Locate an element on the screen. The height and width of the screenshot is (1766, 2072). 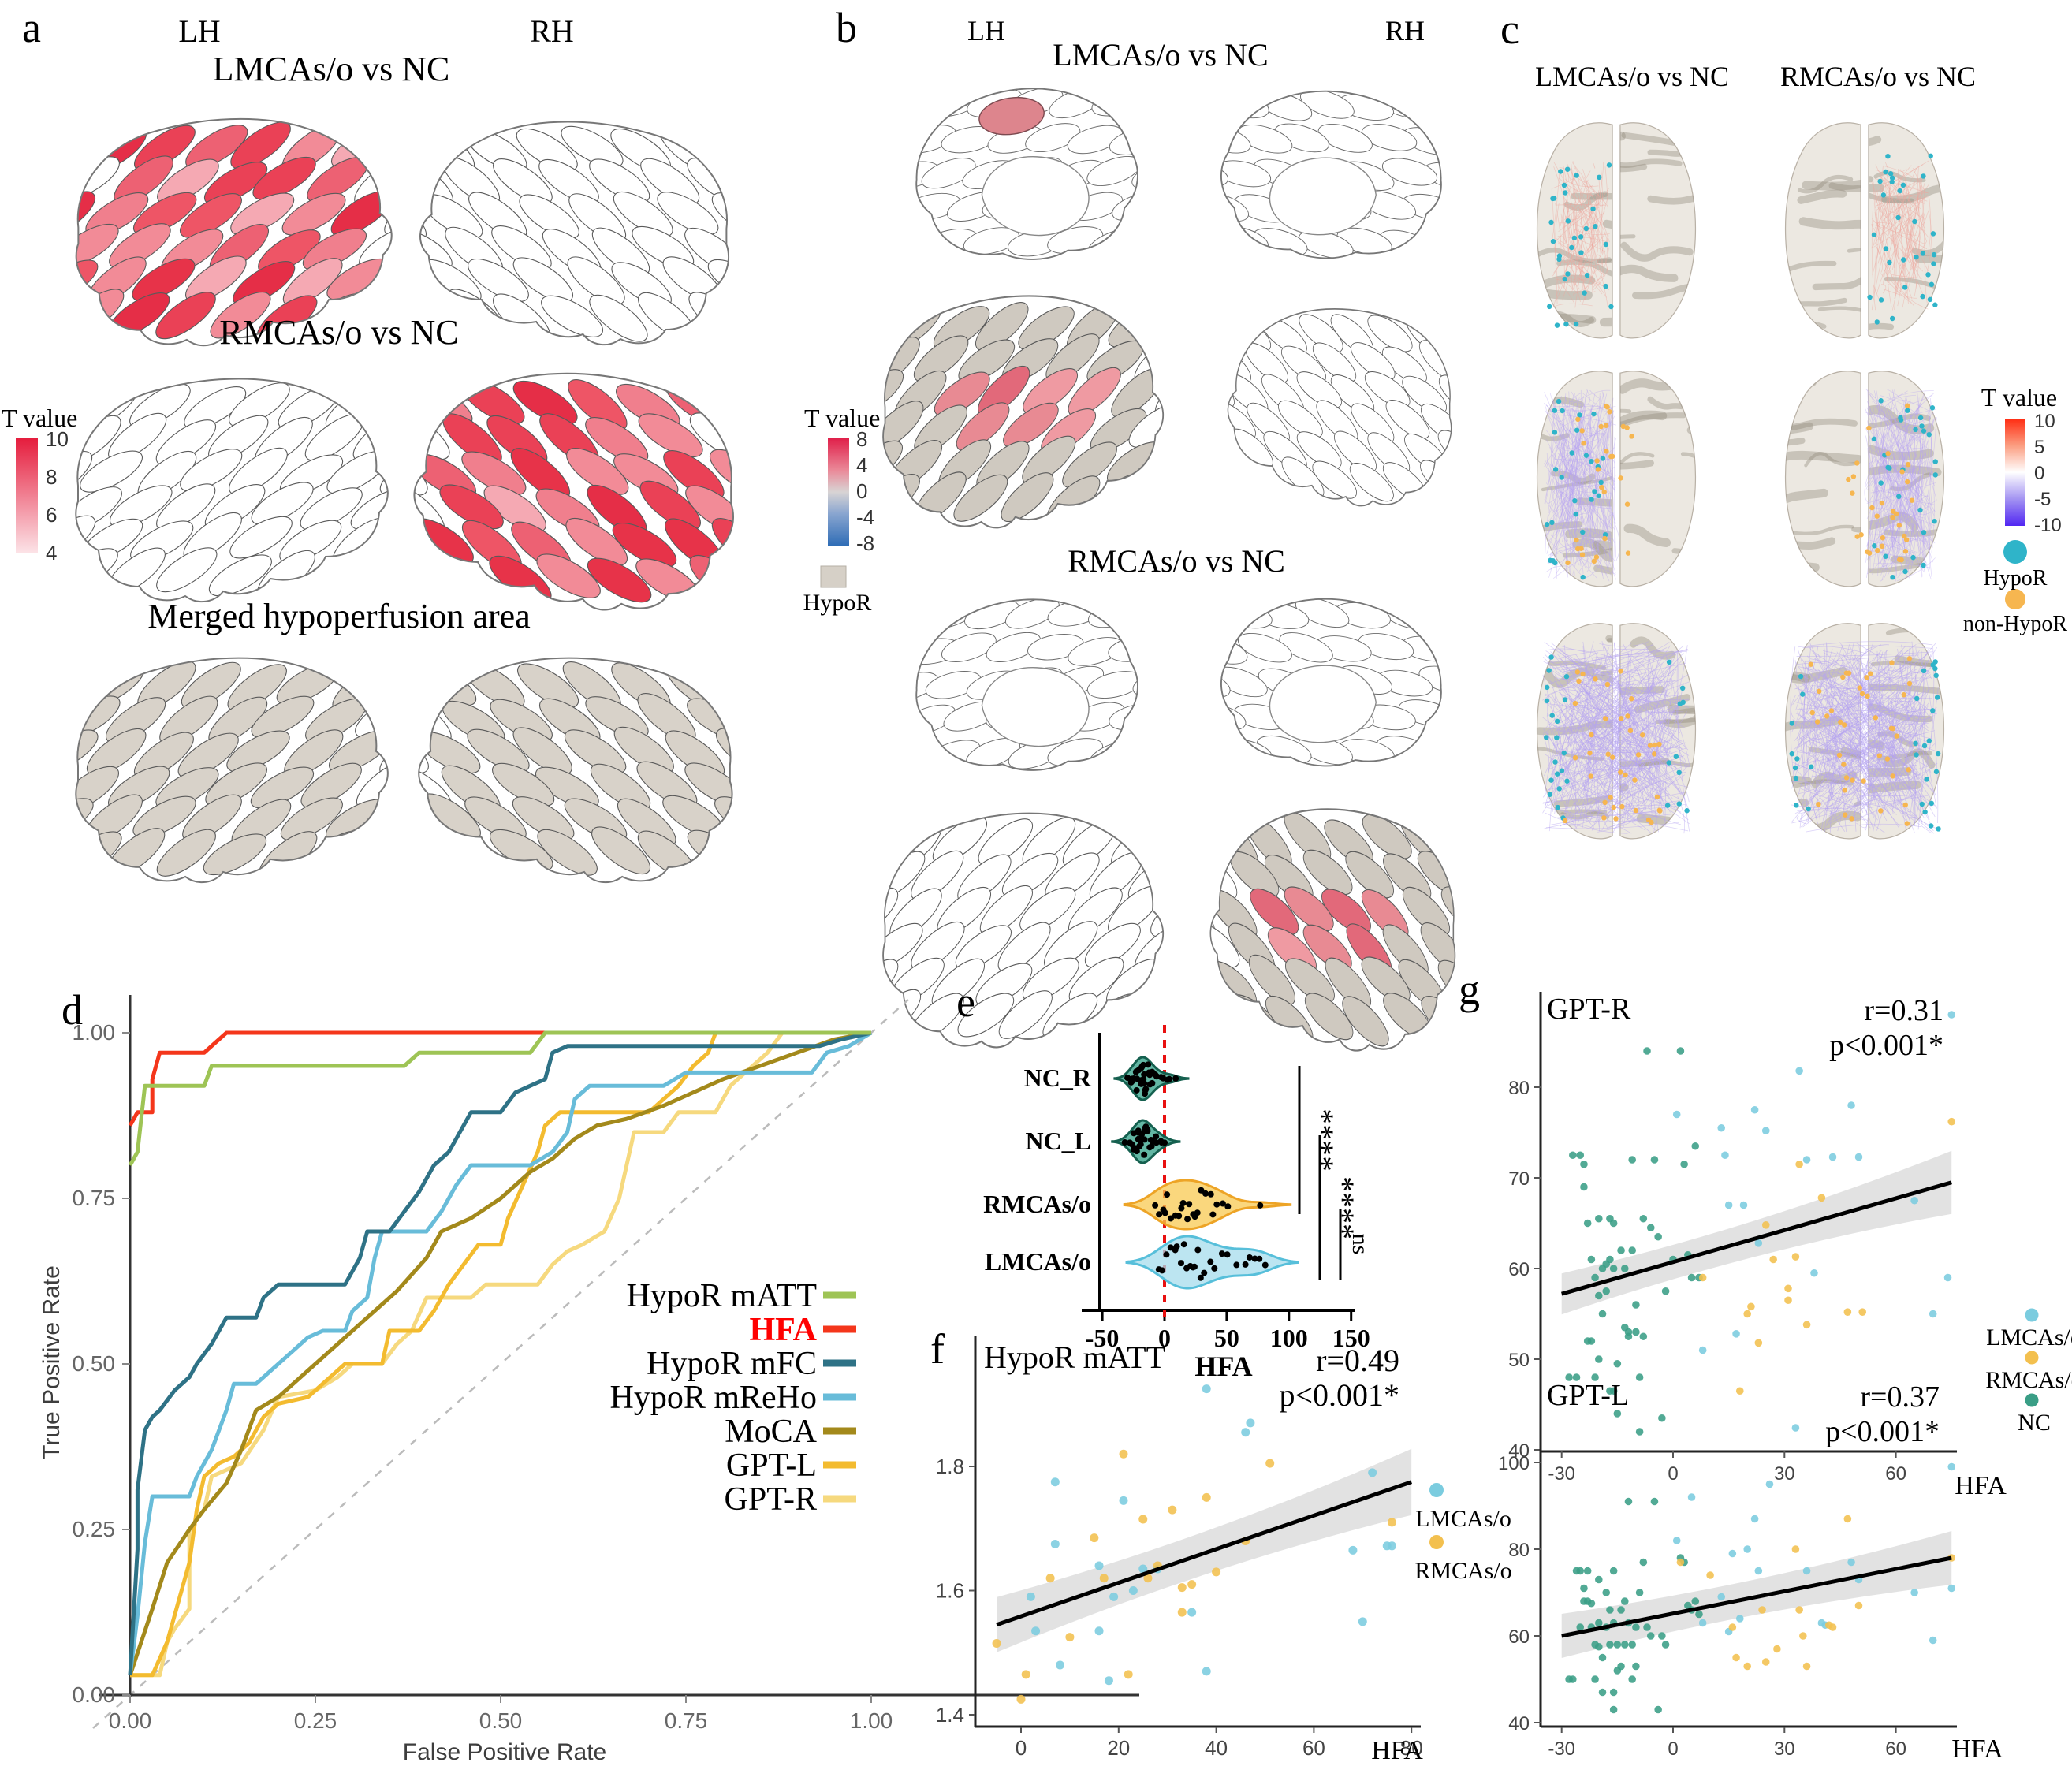
panel-b-label: b is located at coordinates (846, 27).